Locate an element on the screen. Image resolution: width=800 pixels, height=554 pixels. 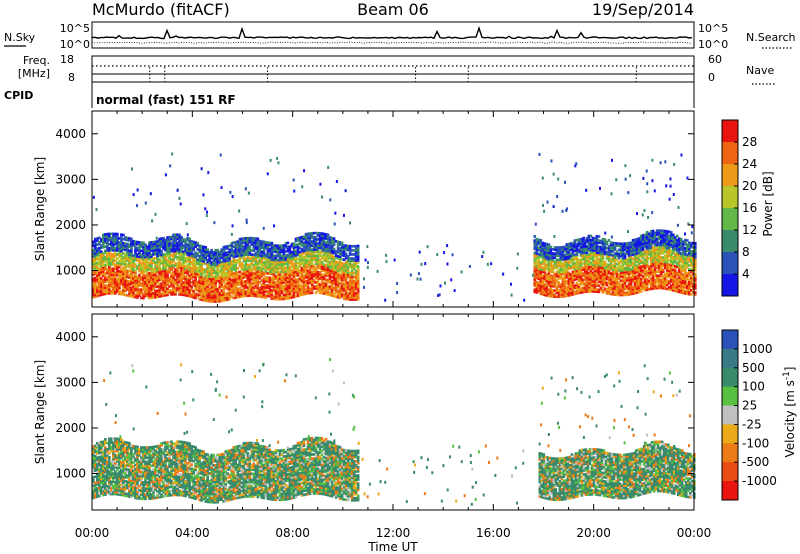
power-sparse-cell is located at coordinates (304, 171).